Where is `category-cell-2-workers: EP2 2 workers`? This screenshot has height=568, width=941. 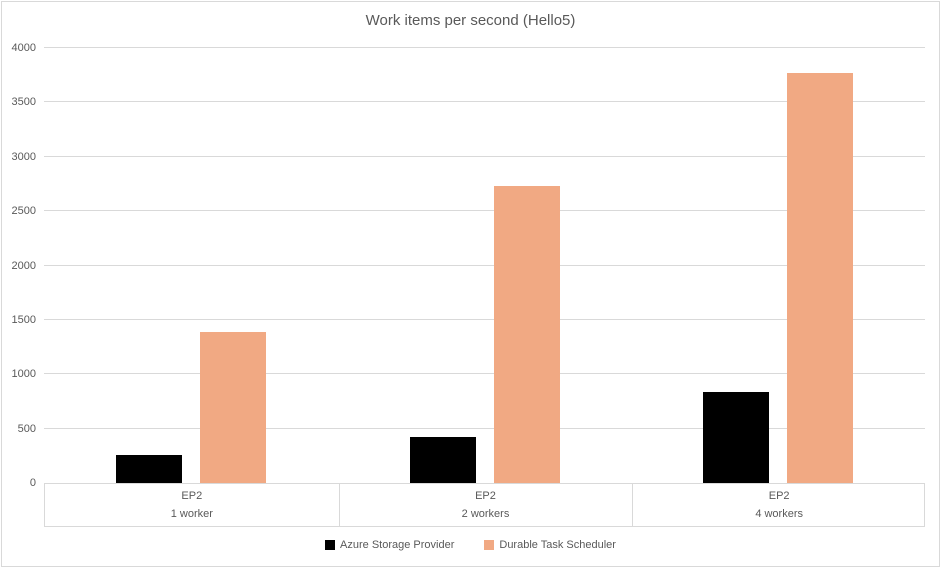
category-cell-2-workers: EP2 2 workers is located at coordinates (486, 505).